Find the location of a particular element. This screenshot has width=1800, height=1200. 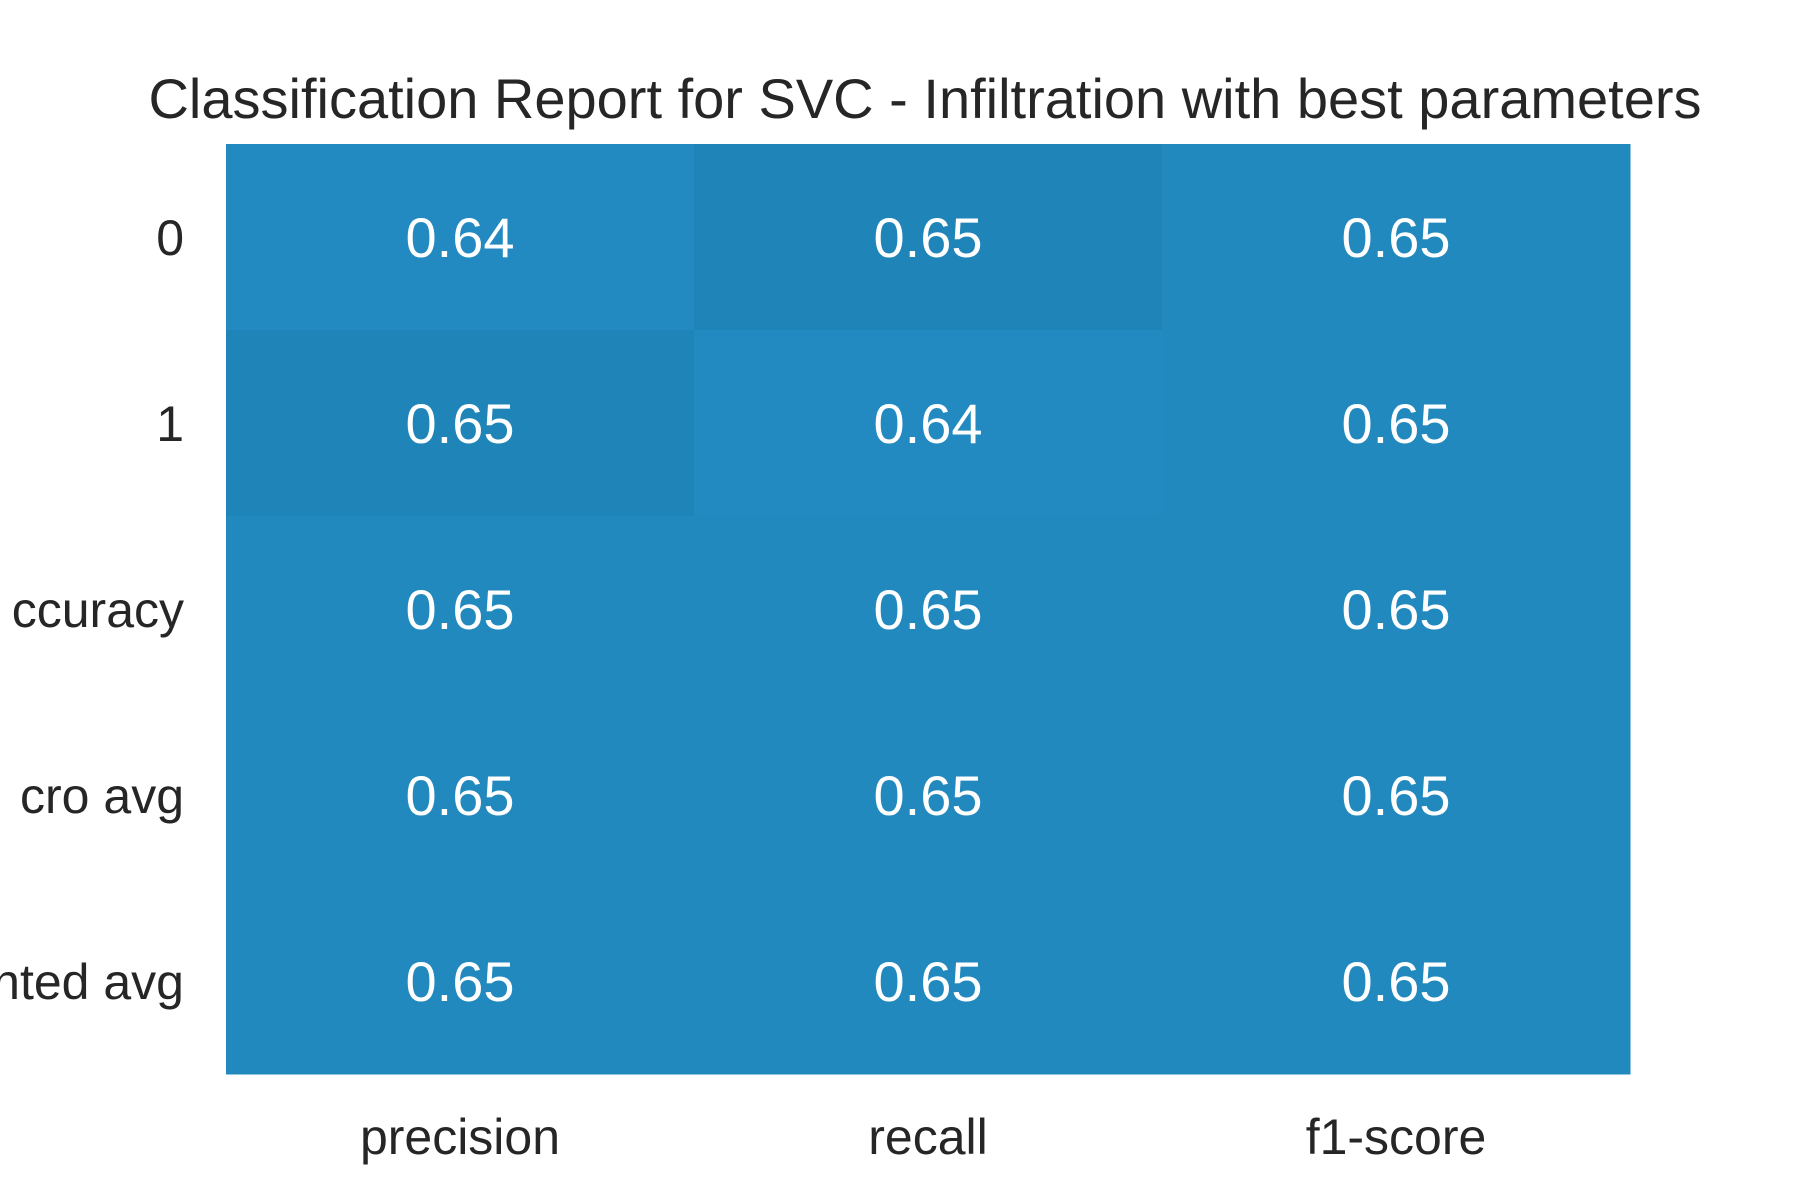

heatmap-cell-1-recall is located at coordinates (928, 423).